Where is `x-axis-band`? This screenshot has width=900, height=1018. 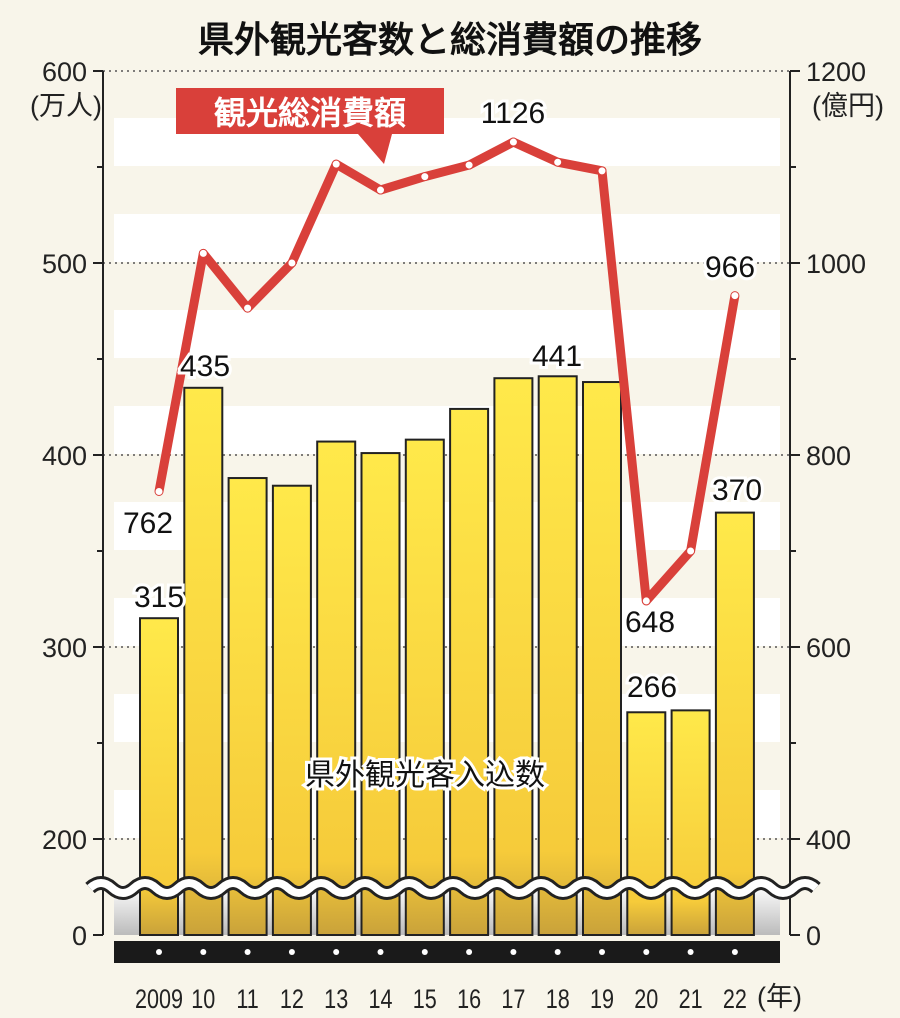
x-axis-band is located at coordinates (447, 952).